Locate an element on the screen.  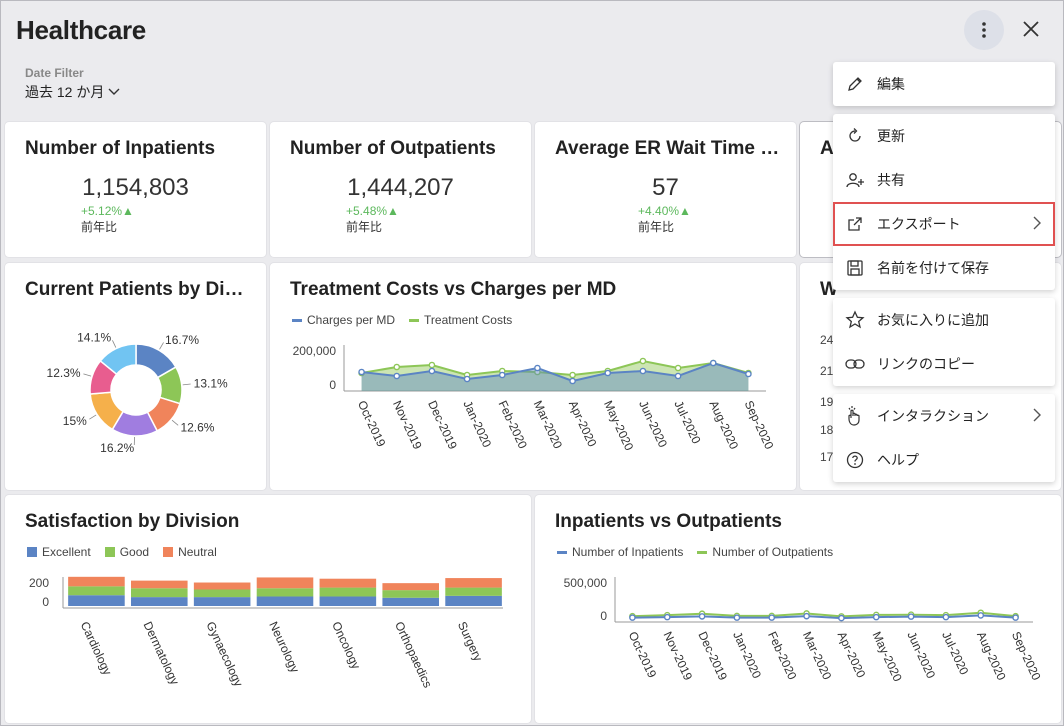
menu-item-favorite: お気に入りに追加 is located at coordinates (944, 320).